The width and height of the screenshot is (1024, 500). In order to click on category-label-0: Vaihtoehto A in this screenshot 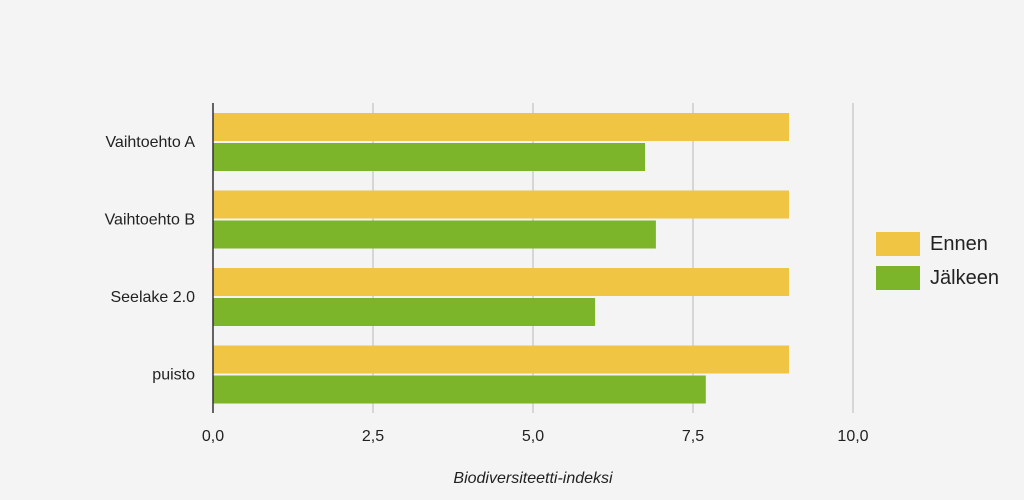, I will do `click(150, 142)`.